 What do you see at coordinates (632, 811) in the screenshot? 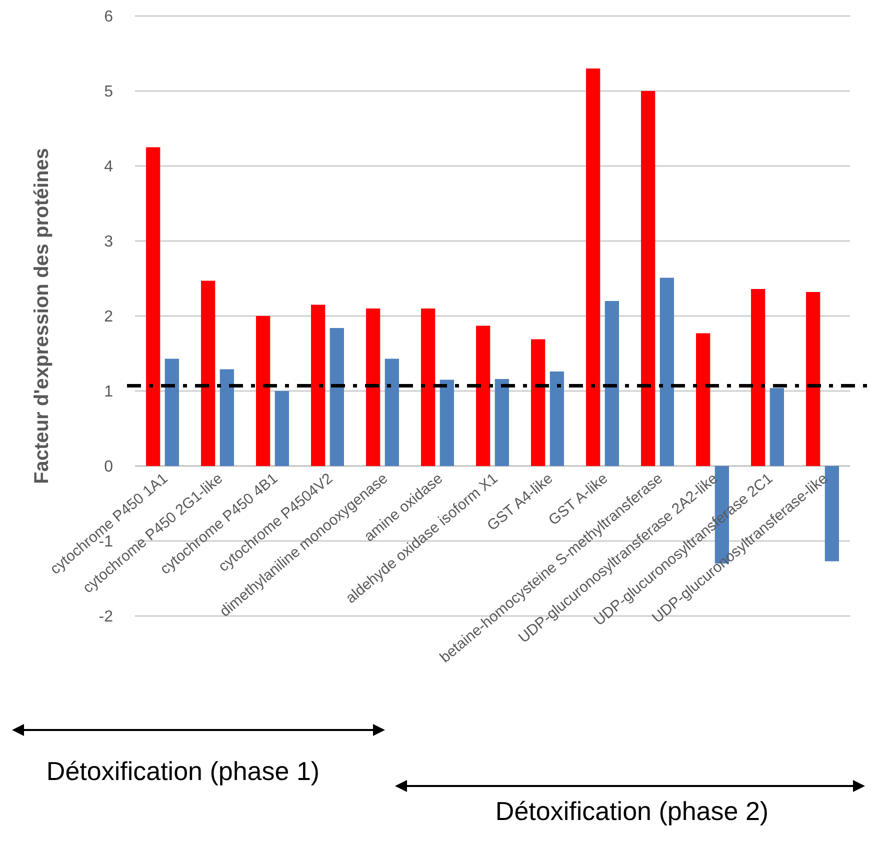
I see `text: Détoxification (phase 2)` at bounding box center [632, 811].